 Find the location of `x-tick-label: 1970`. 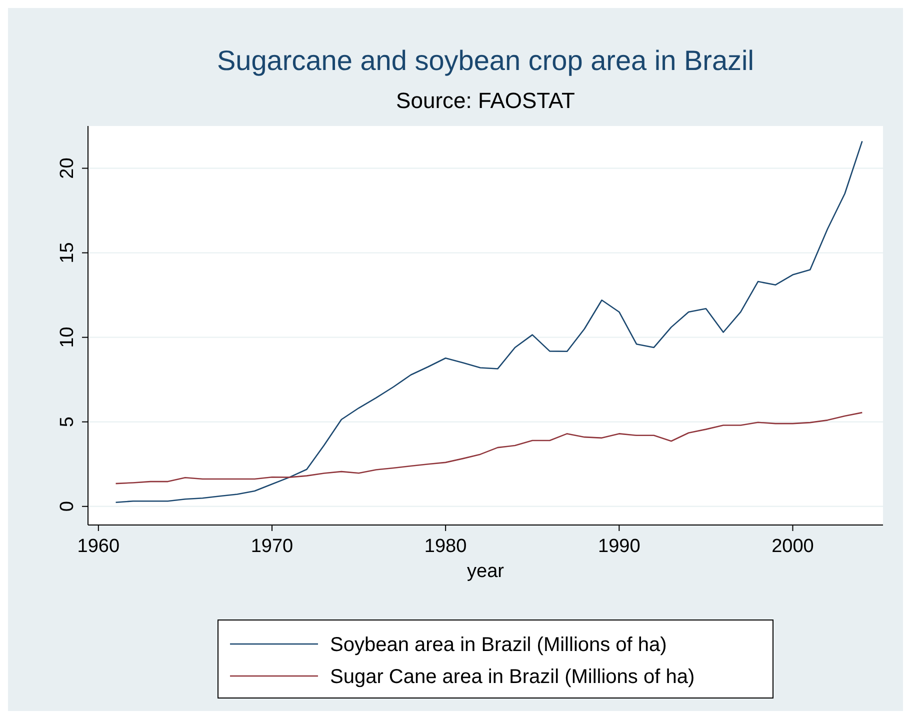

x-tick-label: 1970 is located at coordinates (272, 546).